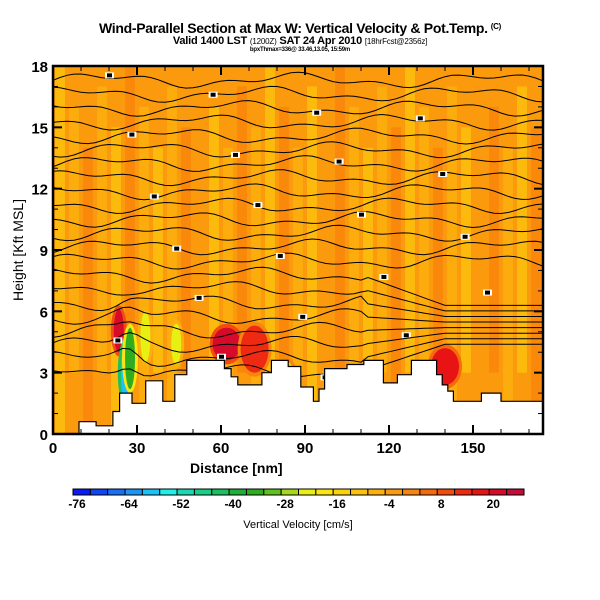 The image size is (600, 600). Describe the element at coordinates (297, 525) in the screenshot. I see `colorbar-label: Vertical Velocity [cm/s]` at that location.